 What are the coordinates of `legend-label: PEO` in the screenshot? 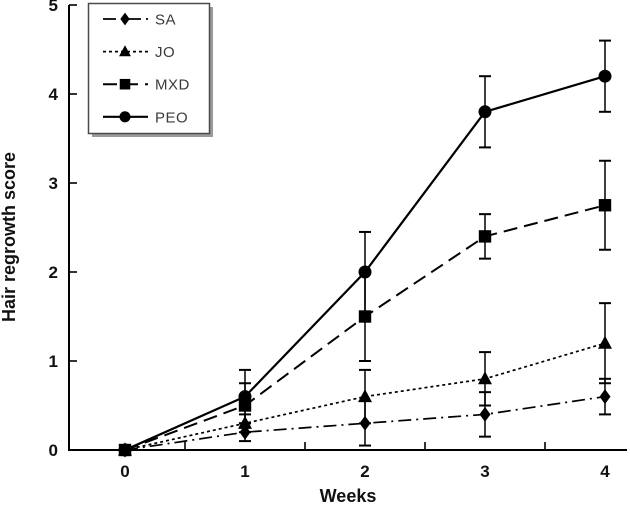 It's located at (171, 117).